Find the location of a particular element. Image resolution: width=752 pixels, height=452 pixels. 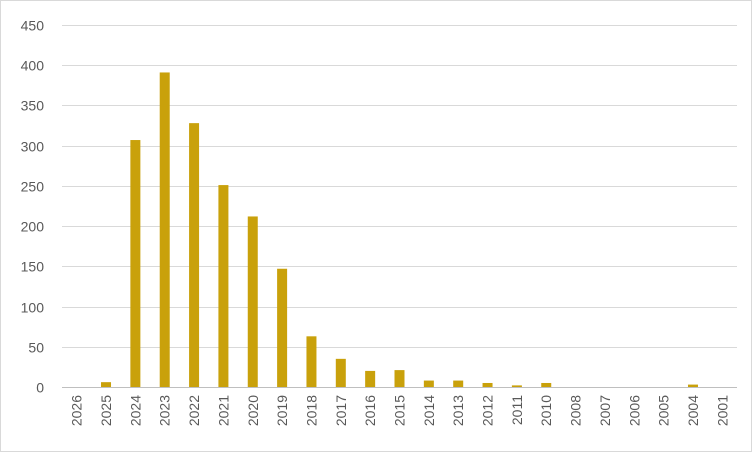

x-tick-label: 2011 is located at coordinates (517, 410).